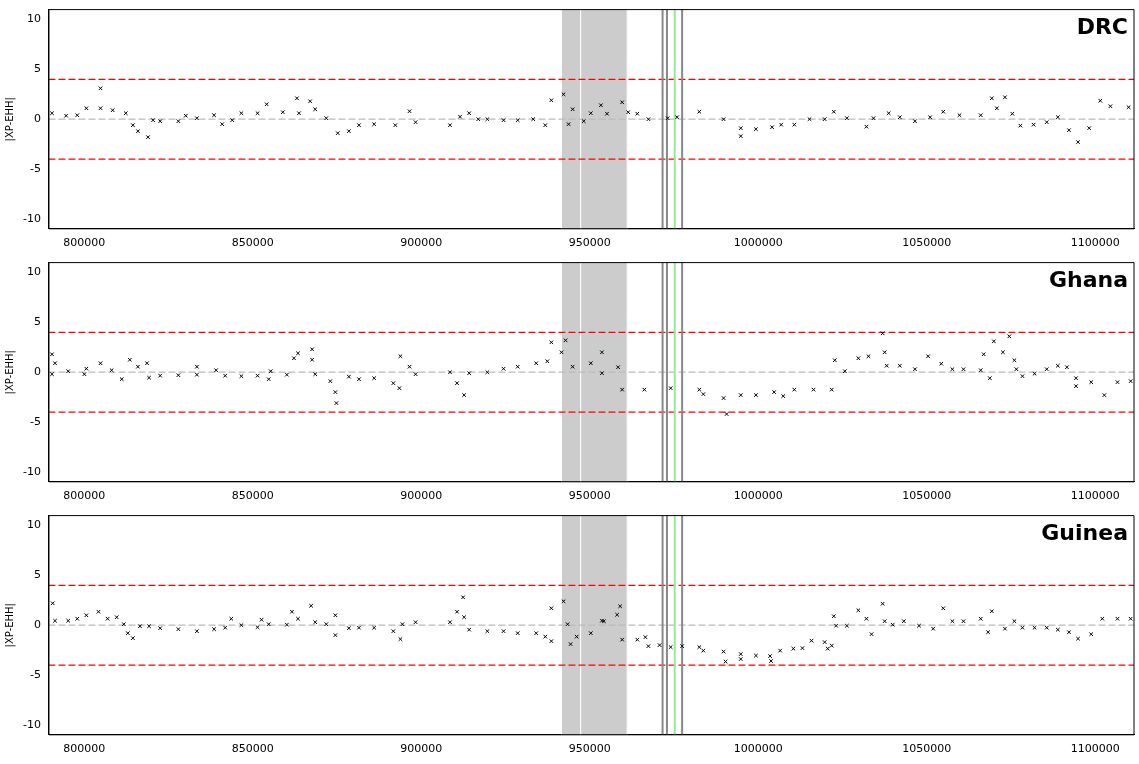 This screenshot has height=764, width=1139. I want to click on chart-title: DRC, so click(1102, 27).